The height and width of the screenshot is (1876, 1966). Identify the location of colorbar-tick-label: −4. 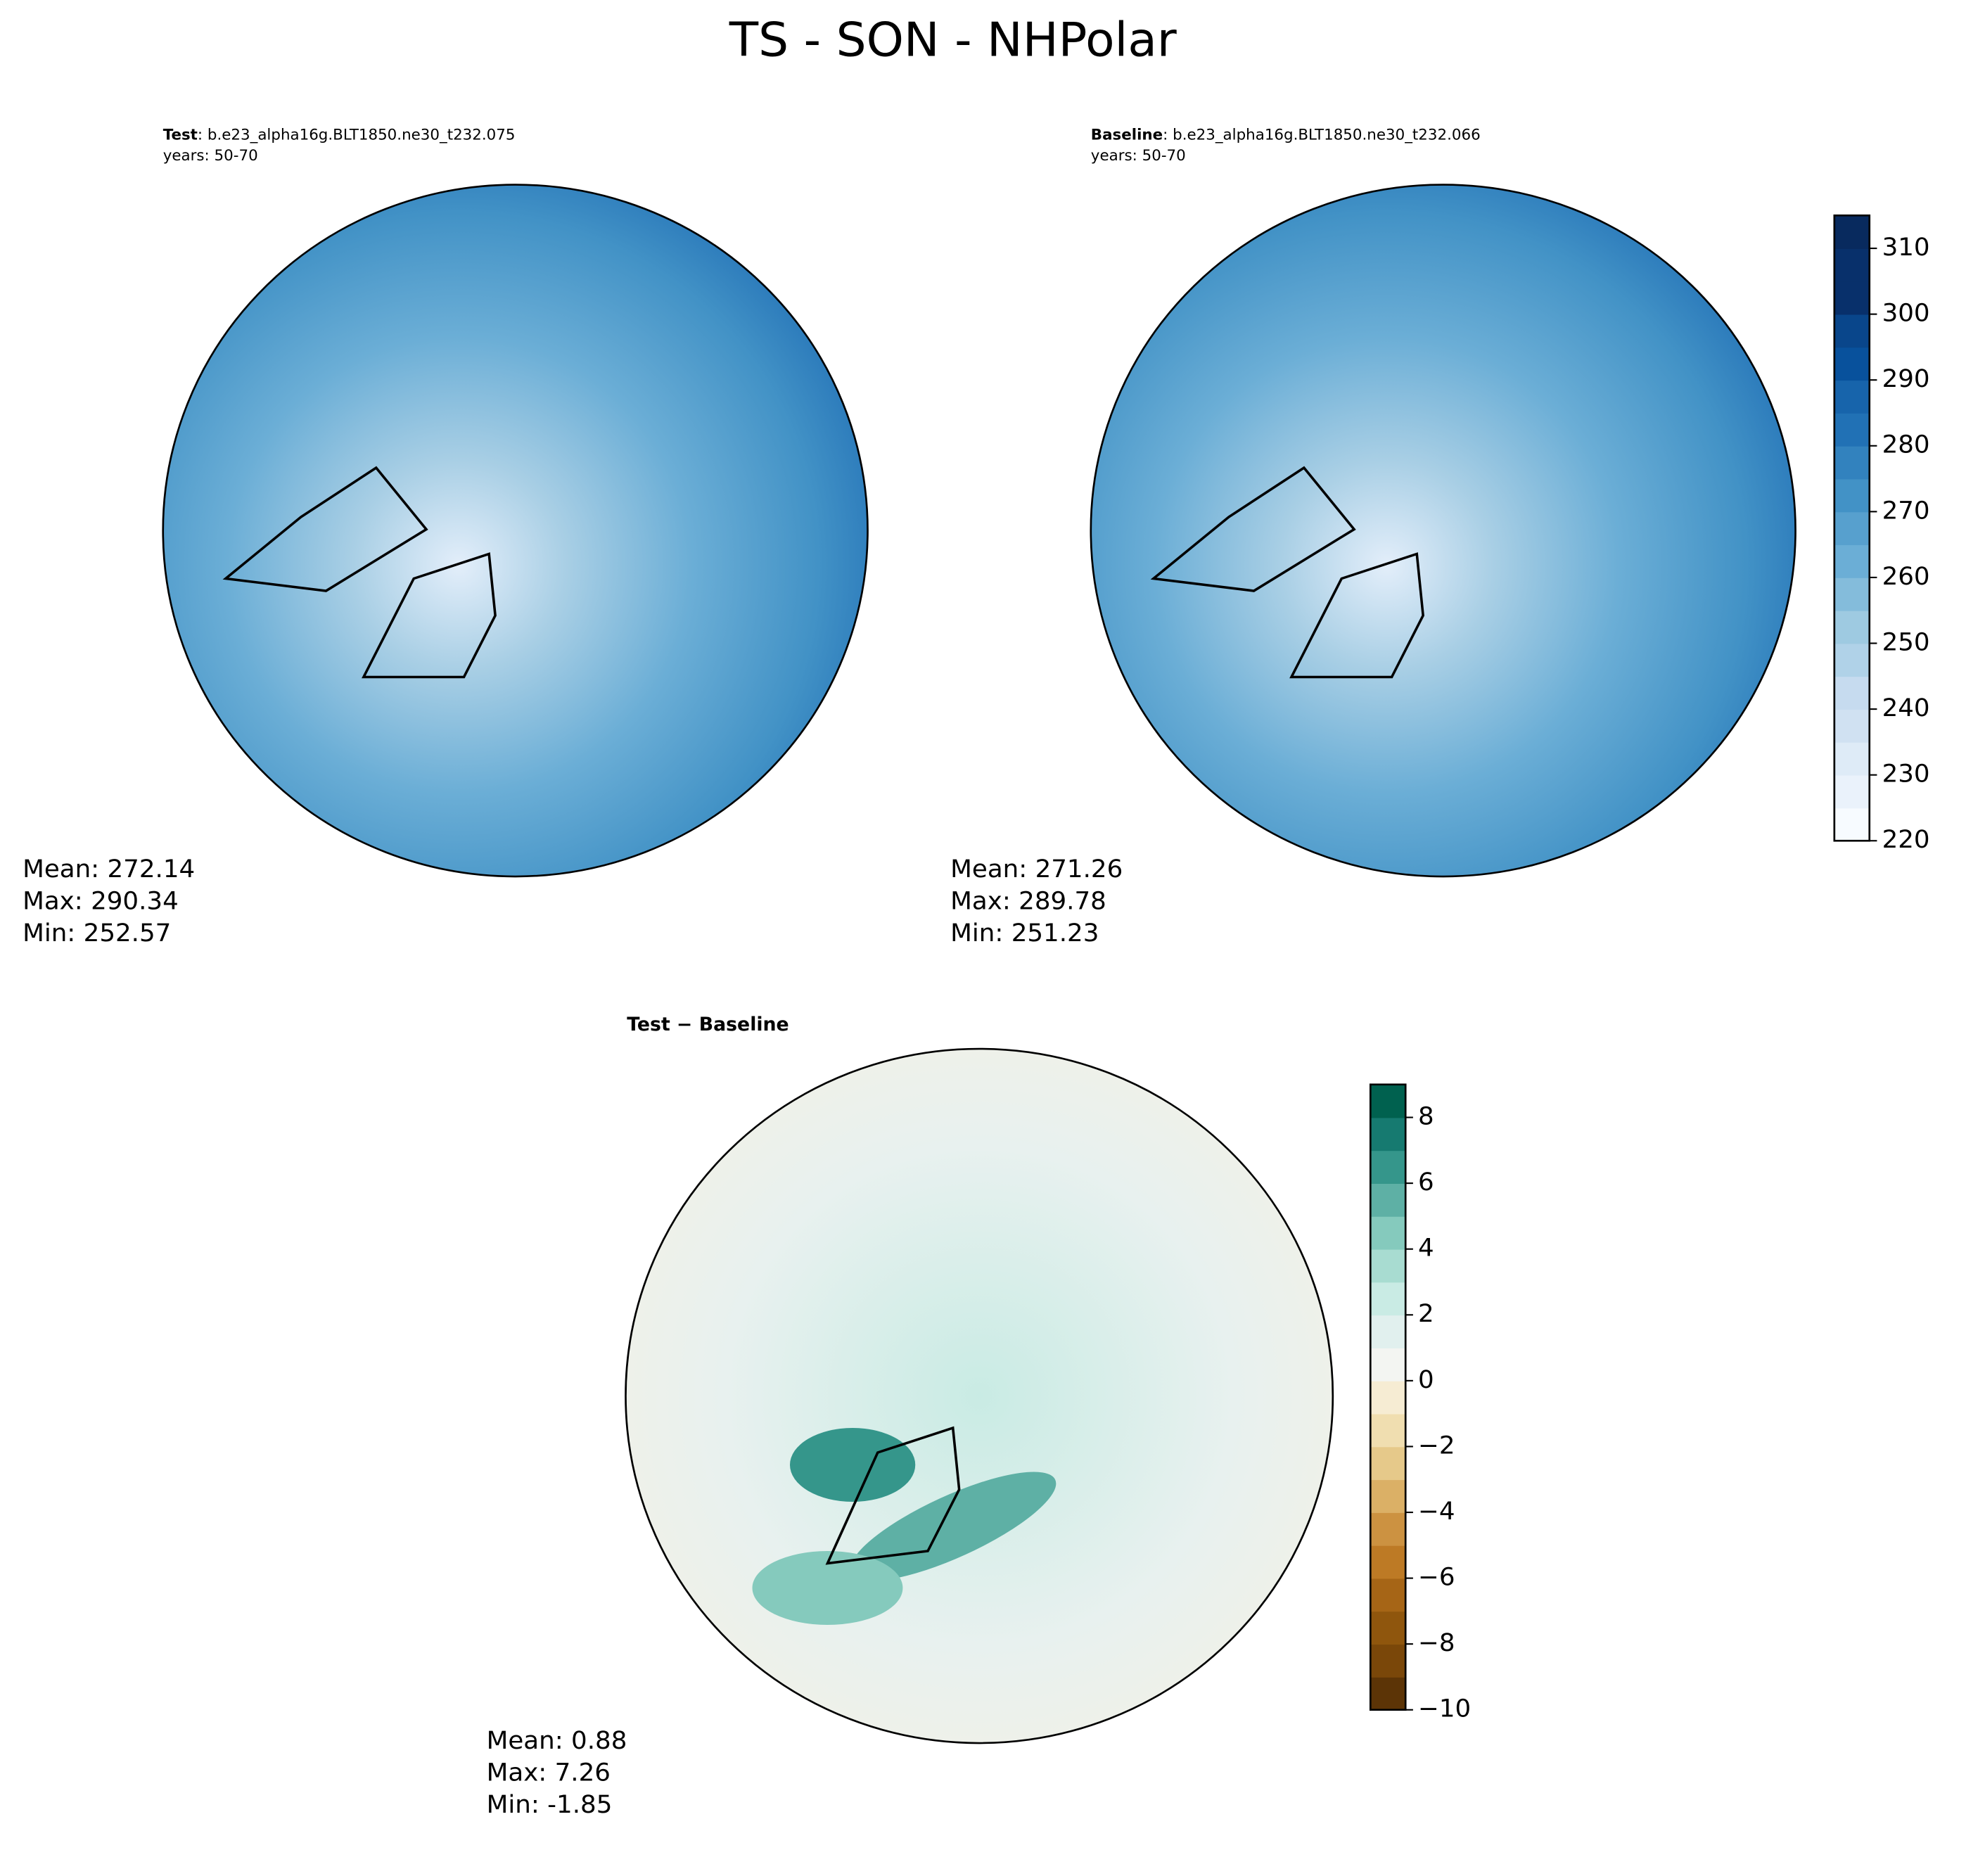
(1436, 1511).